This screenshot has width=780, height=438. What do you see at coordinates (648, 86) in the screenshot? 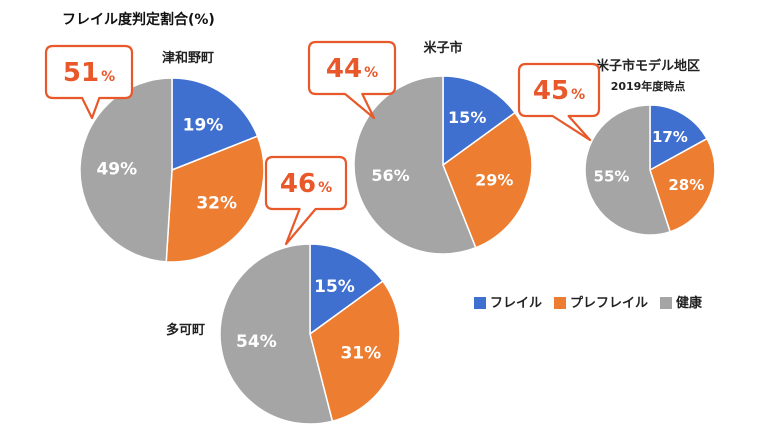
I see `region-subtitle: 2019年度時点` at bounding box center [648, 86].